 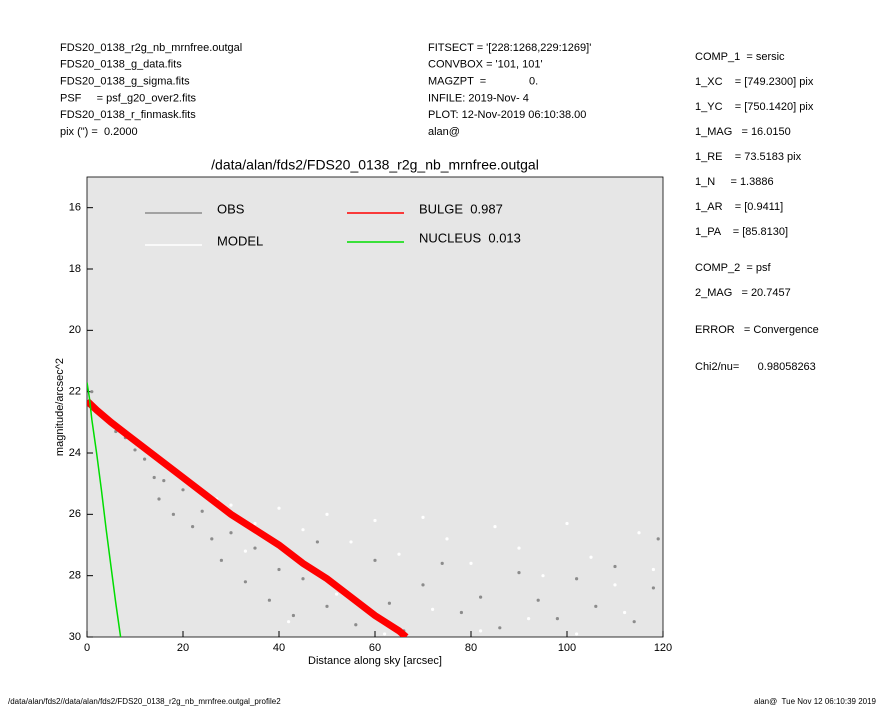 What do you see at coordinates (741, 232) in the screenshot?
I see `header-right: 1_PA = [85.8130]` at bounding box center [741, 232].